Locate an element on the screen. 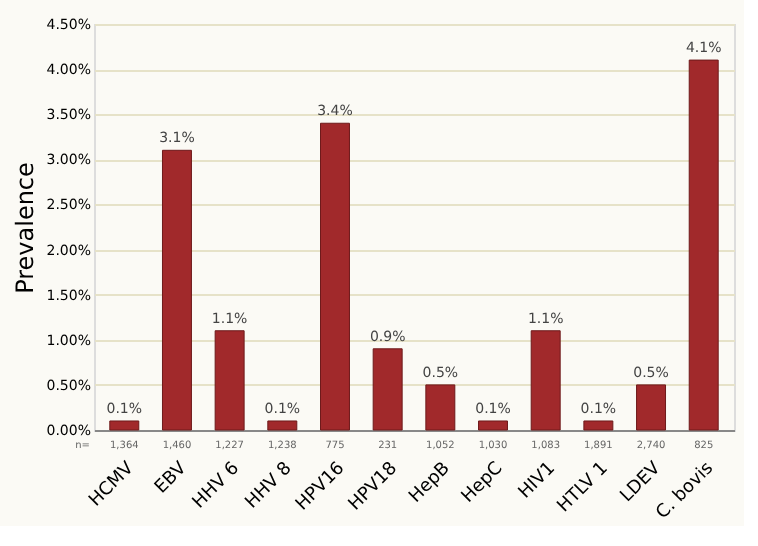  y-axis-title: Prevalence is located at coordinates (24, 228).